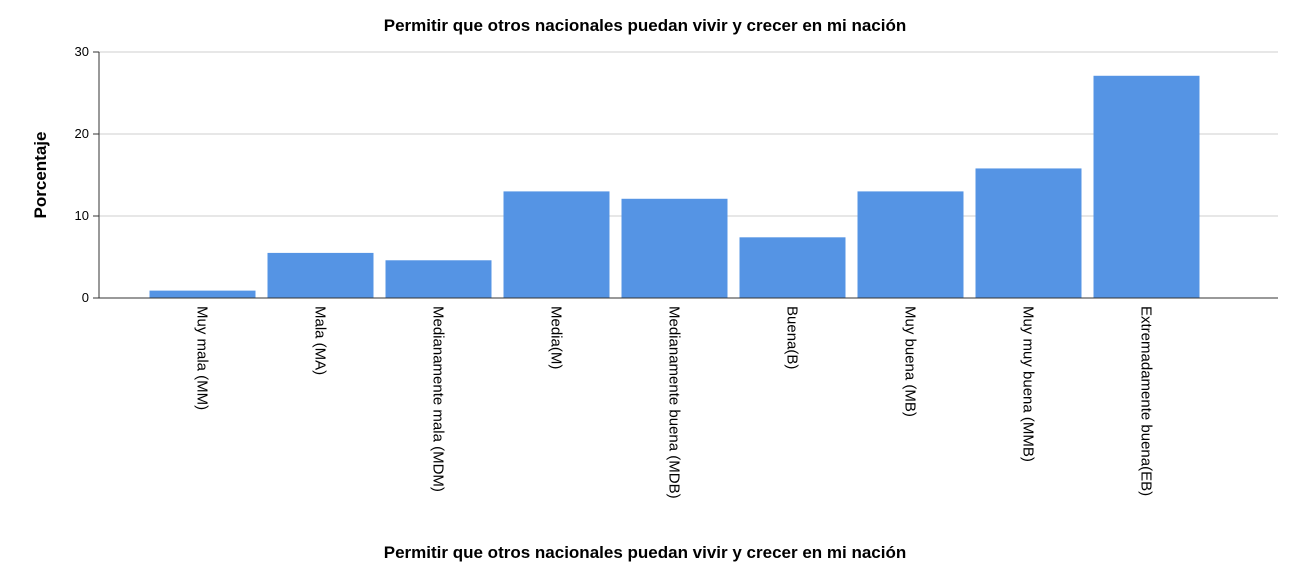 The height and width of the screenshot is (564, 1291). What do you see at coordinates (82, 133) in the screenshot?
I see `y-tick-label: 20` at bounding box center [82, 133].